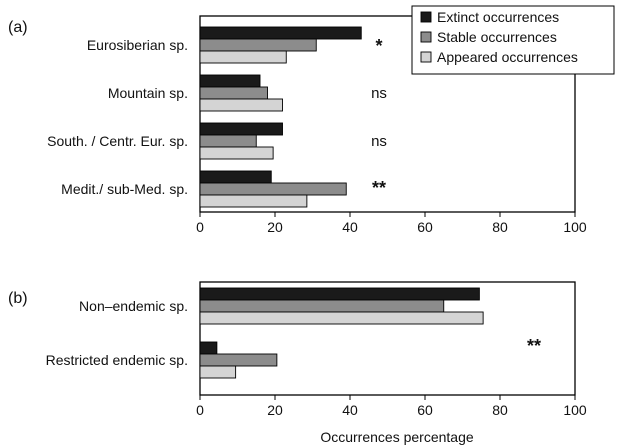 The width and height of the screenshot is (620, 448). I want to click on category-label-medit-sub-med-sp: Medit./ sub-Med. sp., so click(124, 189).